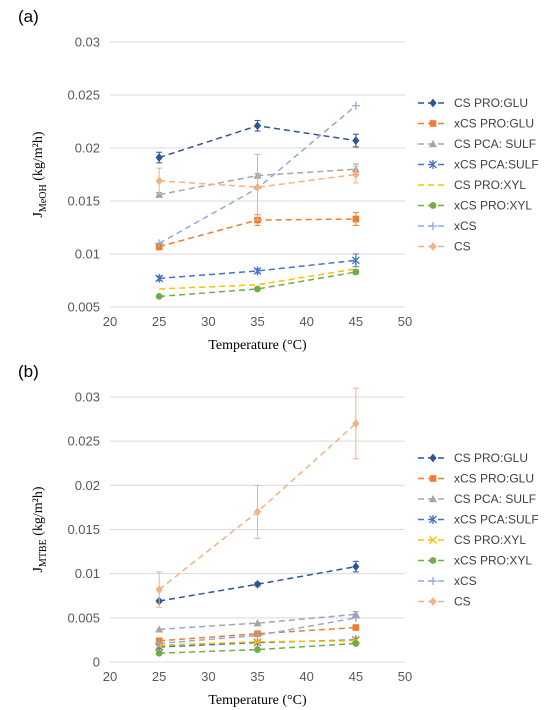  I want to click on panel-label-b: (b), so click(28, 371).